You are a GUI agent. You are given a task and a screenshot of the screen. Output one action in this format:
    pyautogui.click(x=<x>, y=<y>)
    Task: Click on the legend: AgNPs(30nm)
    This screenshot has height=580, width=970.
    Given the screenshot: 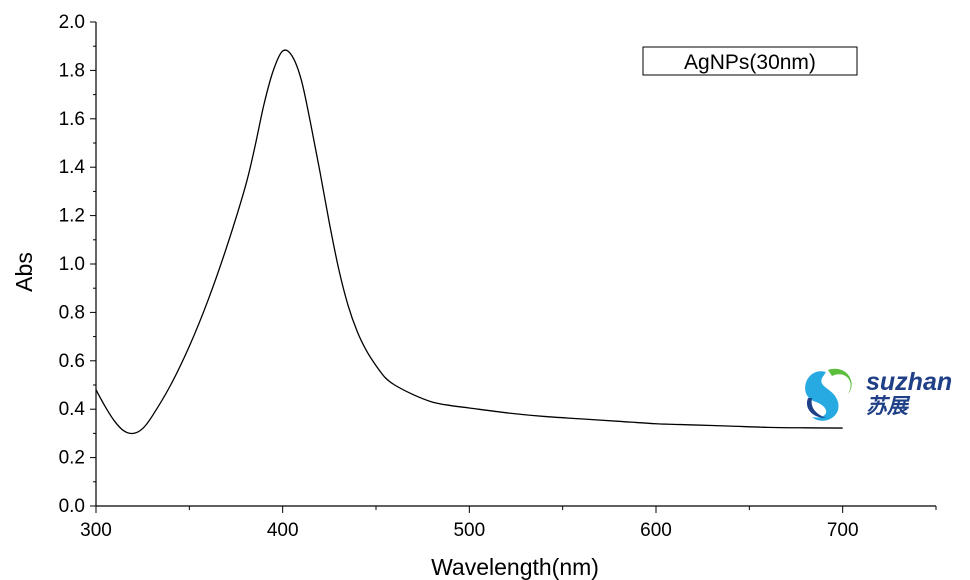 What is the action you would take?
    pyautogui.click(x=750, y=61)
    